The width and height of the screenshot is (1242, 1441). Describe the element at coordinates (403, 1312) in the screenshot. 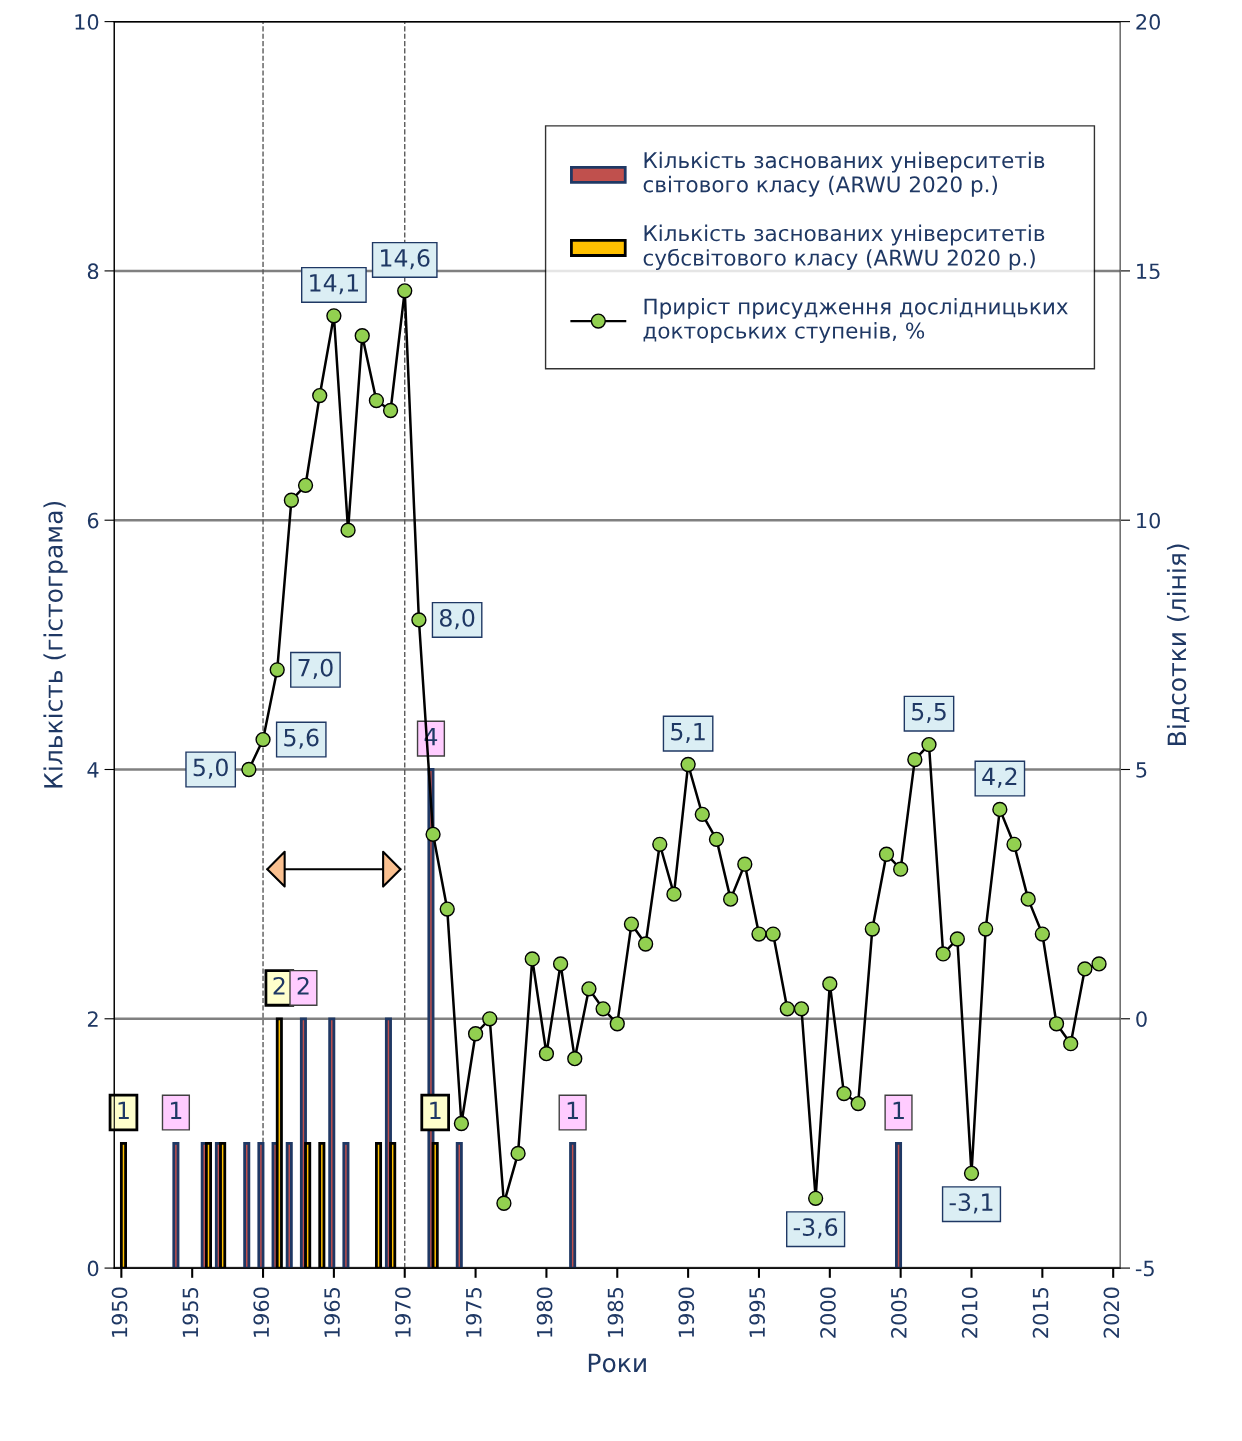

I see `x-tick-label: 1970` at that location.